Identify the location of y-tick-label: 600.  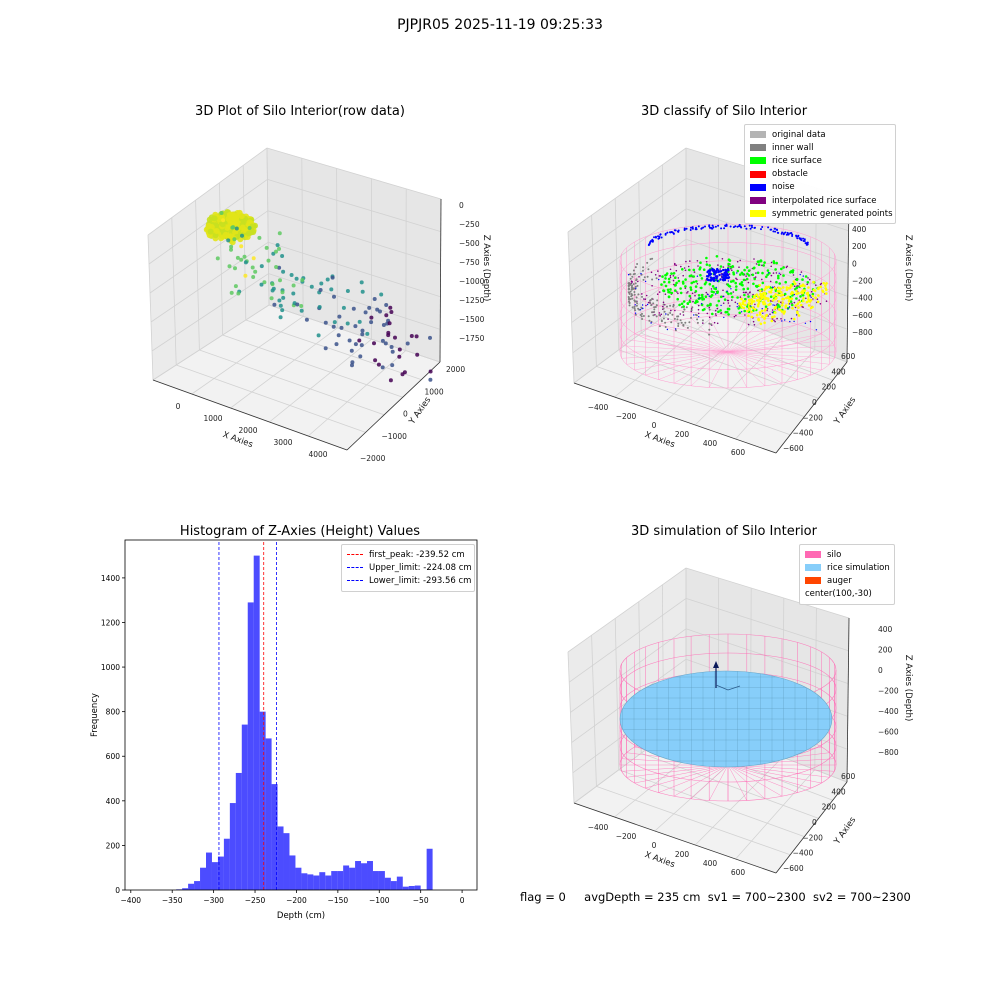
(848, 776).